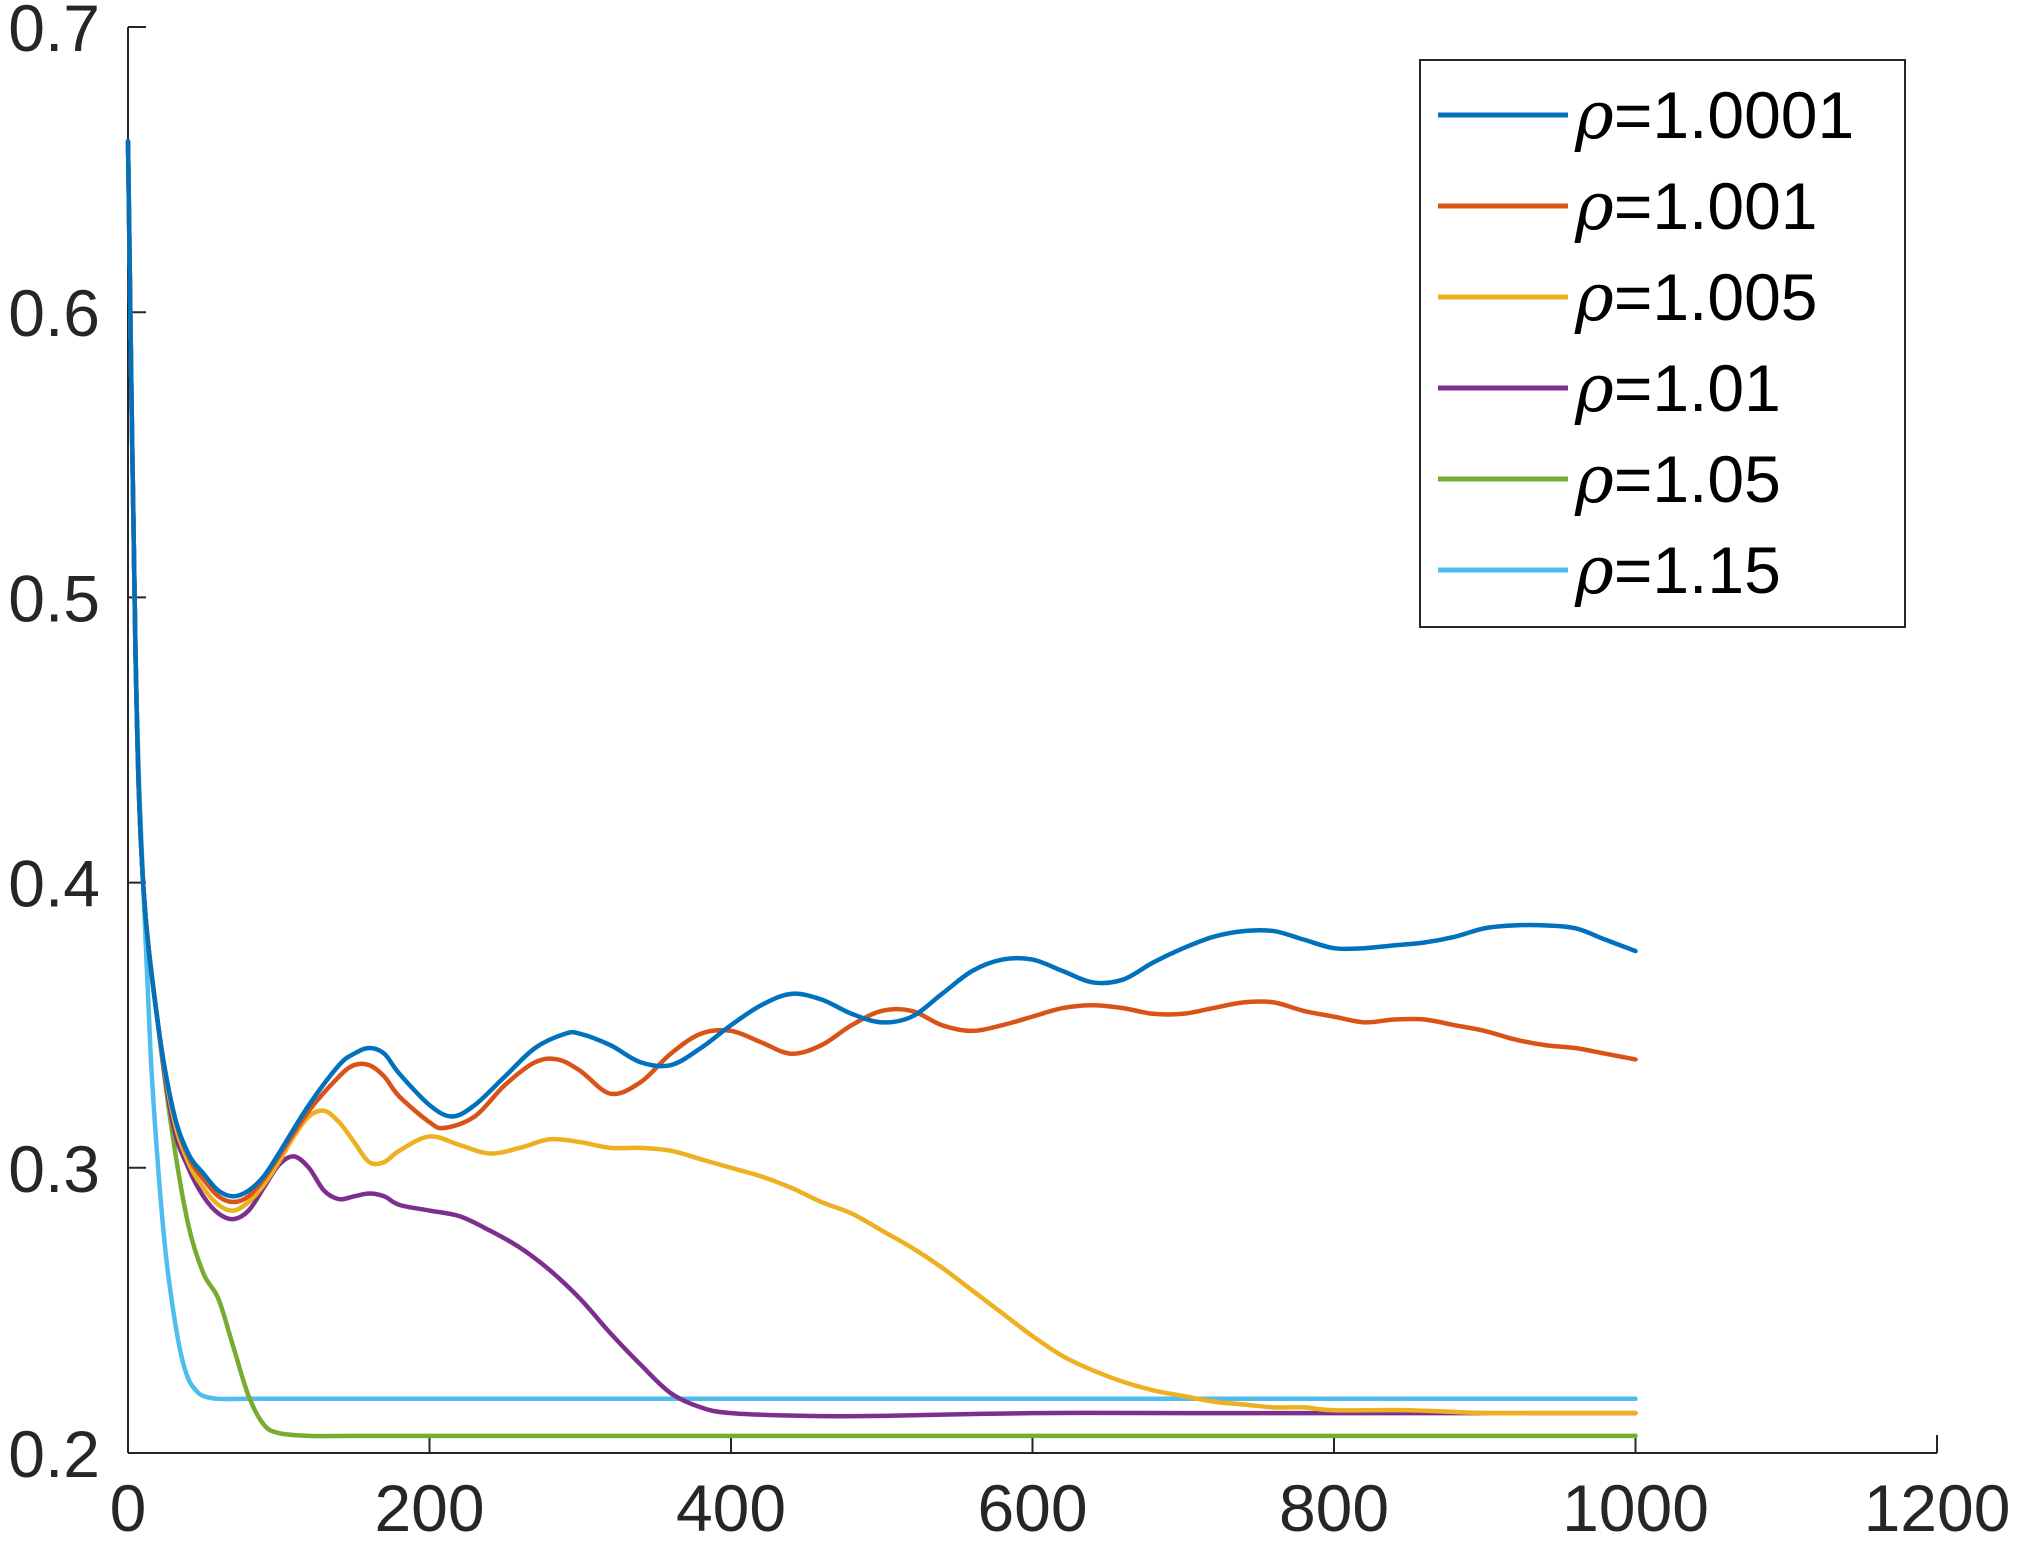  Describe the element at coordinates (1714, 115) in the screenshot. I see `legend-label: ρ=1.0001` at that location.